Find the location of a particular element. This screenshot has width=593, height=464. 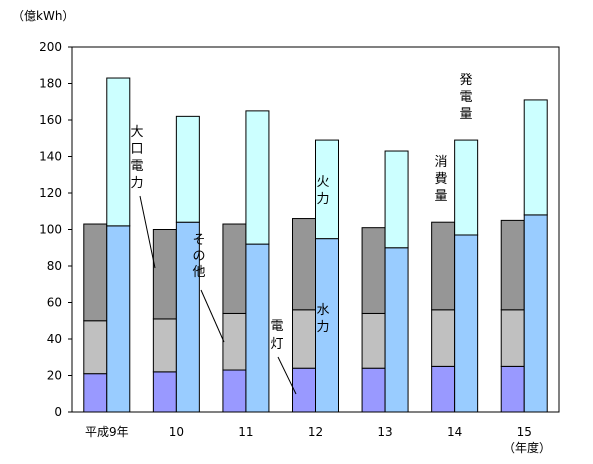

y-tick-label: 120 is located at coordinates (50, 193).